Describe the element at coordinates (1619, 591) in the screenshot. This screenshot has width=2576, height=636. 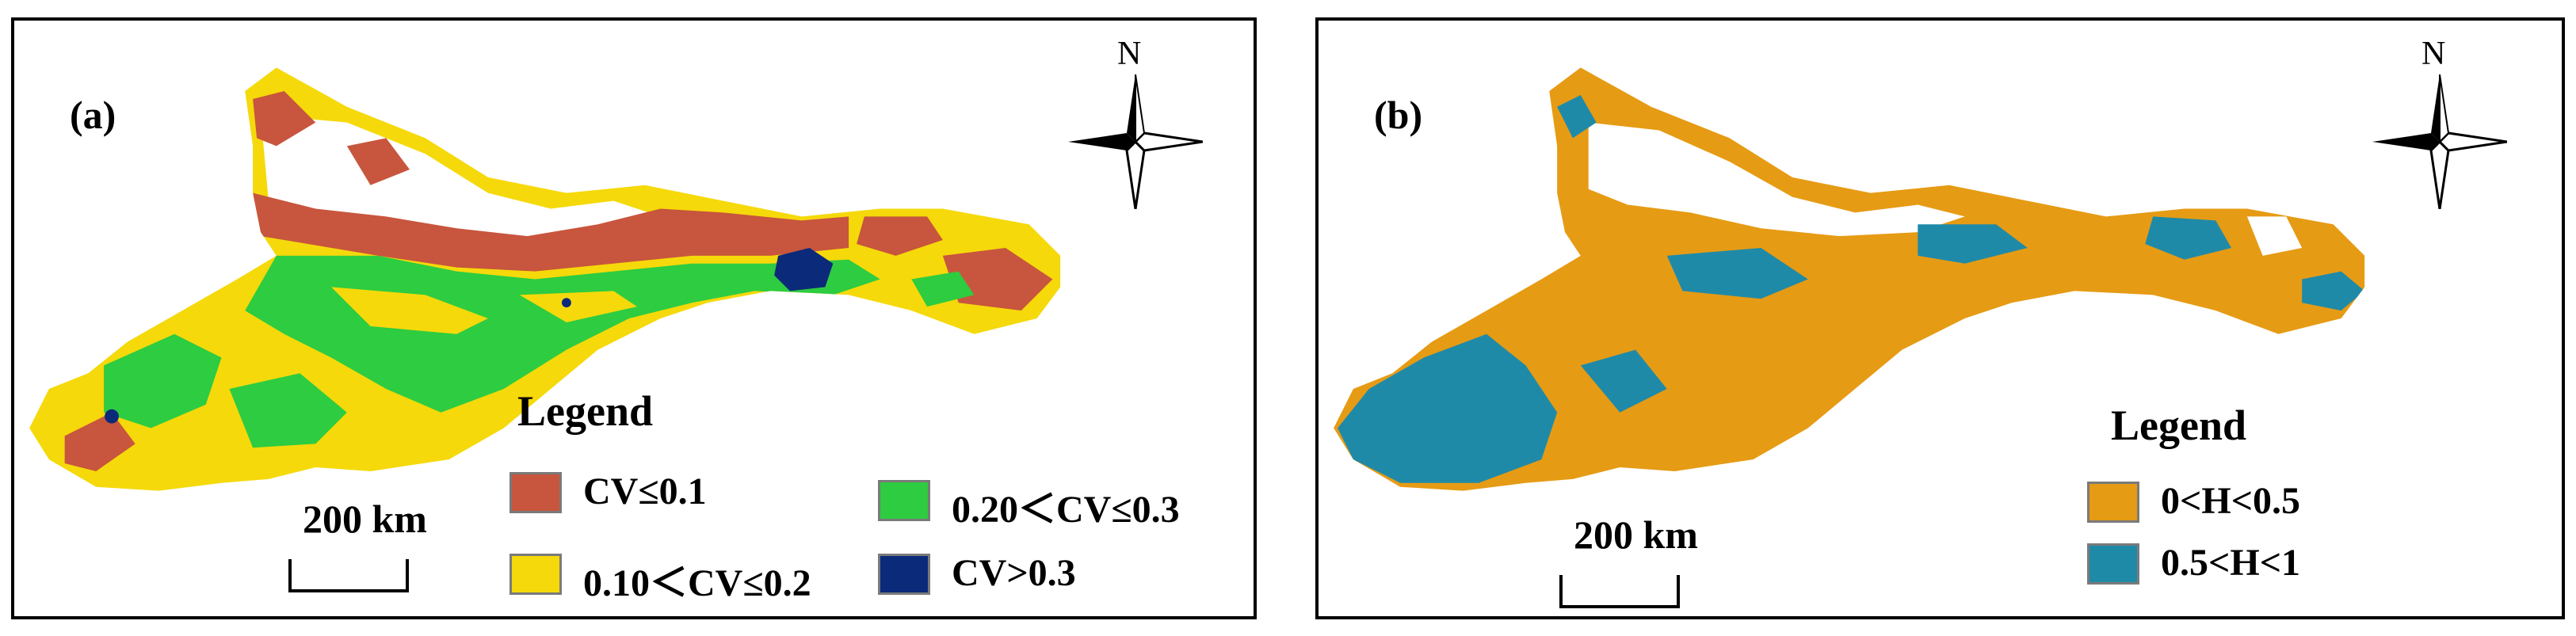
I see `scale-bar-b` at that location.